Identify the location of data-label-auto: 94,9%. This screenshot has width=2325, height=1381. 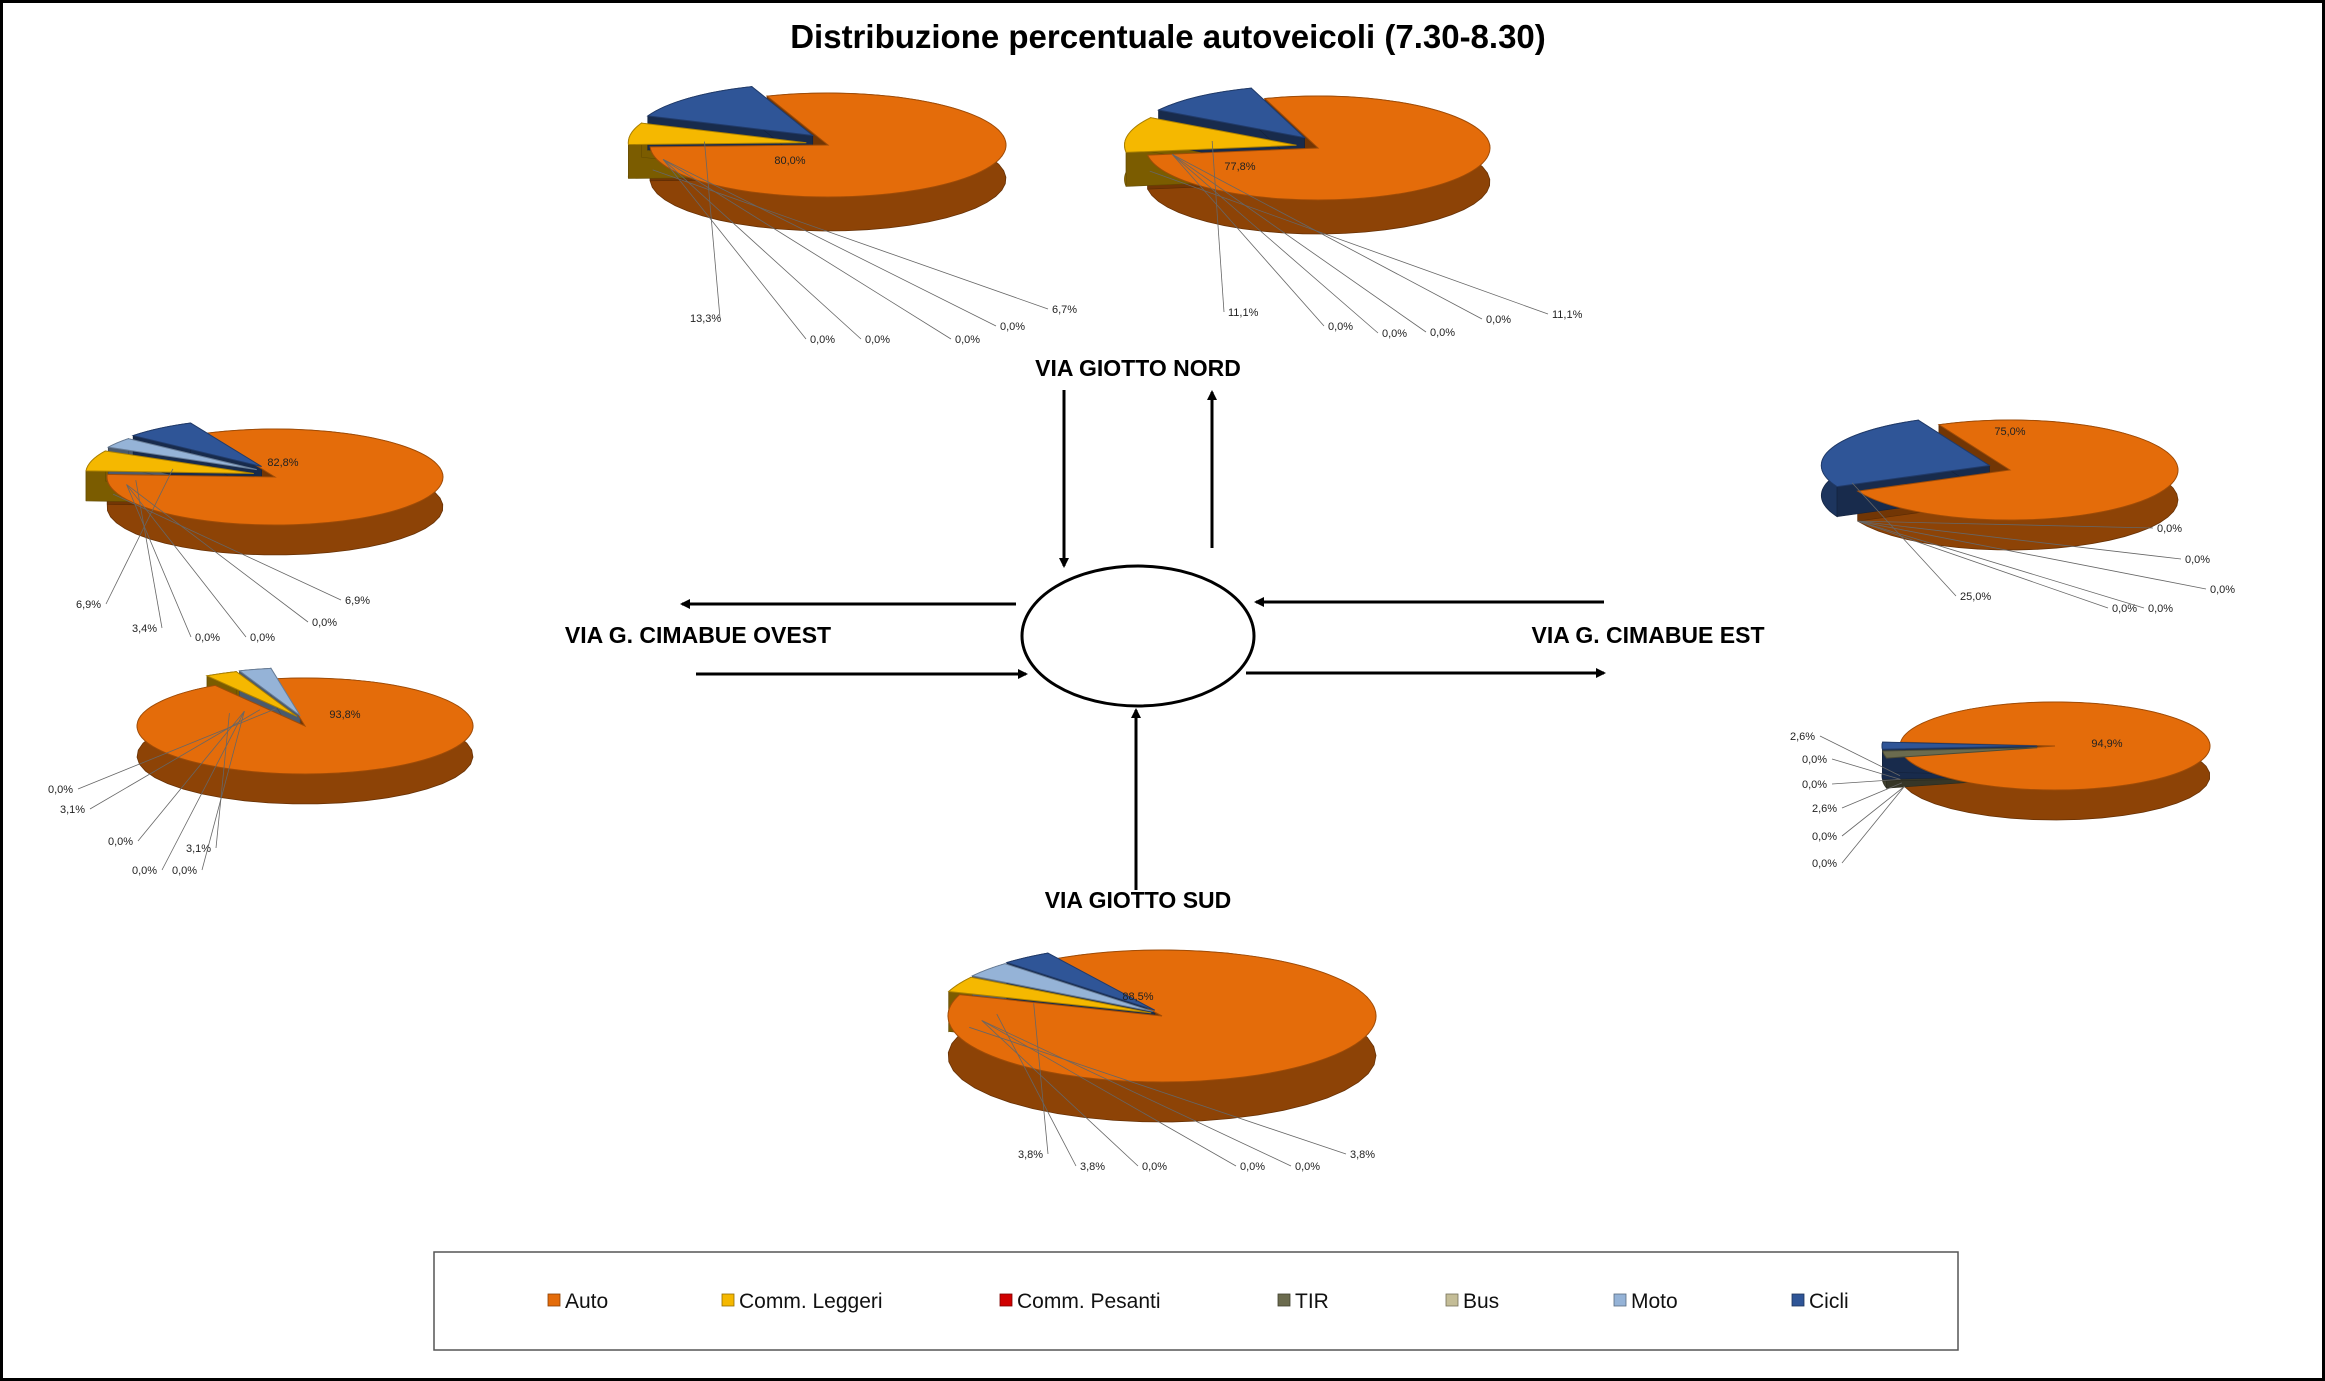
(2106, 744).